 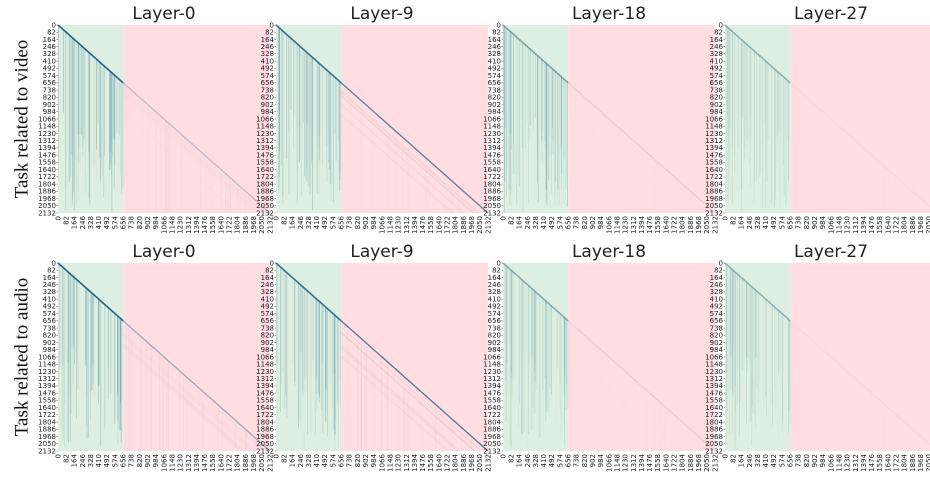 What do you see at coordinates (47, 206) in the screenshot?
I see `y-tick-label: 2050` at bounding box center [47, 206].